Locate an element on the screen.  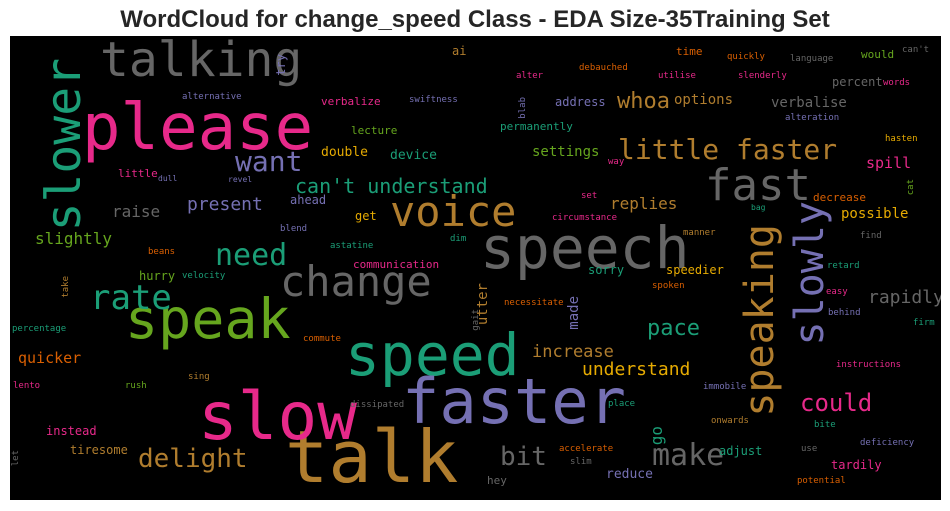
cloud-word: verbalise is located at coordinates (809, 103).